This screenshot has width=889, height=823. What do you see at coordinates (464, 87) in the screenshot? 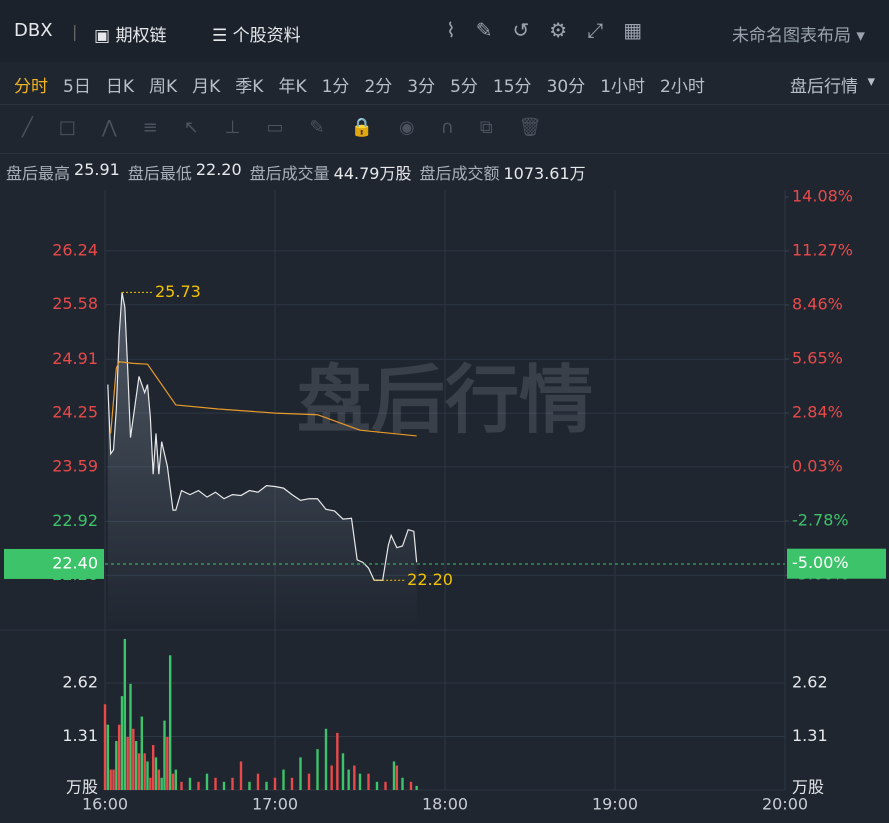
I see `period-tab: 5分` at bounding box center [464, 87].